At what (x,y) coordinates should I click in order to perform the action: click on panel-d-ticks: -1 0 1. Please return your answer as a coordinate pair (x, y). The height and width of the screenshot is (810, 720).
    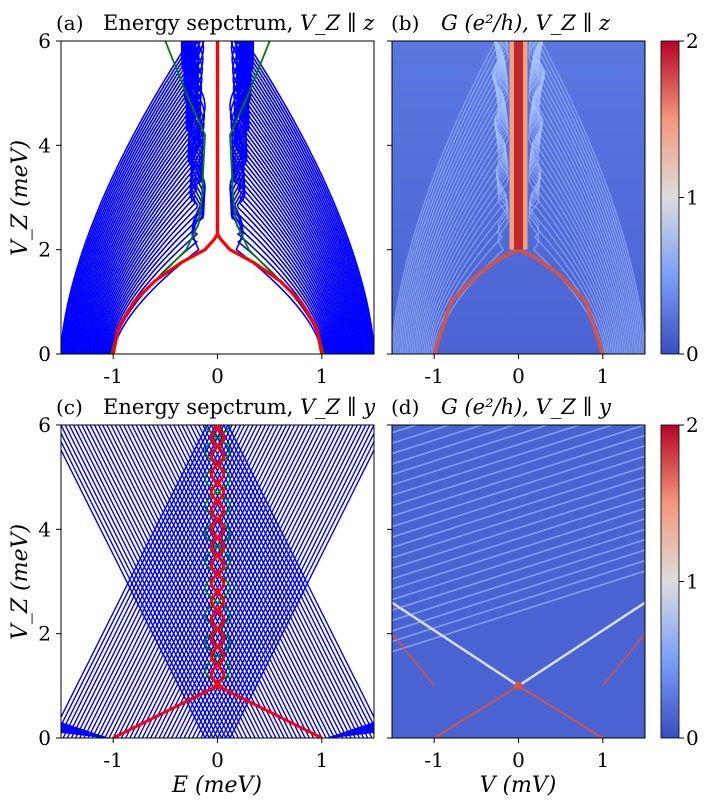
    Looking at the image, I should click on (498, 598).